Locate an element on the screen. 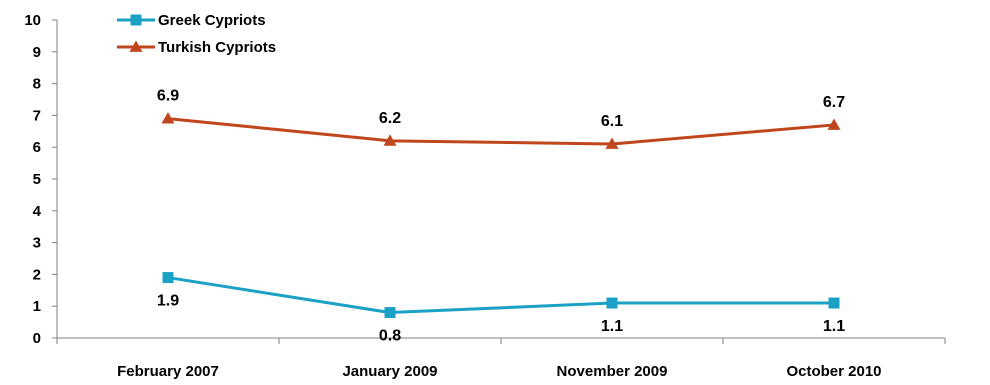 The image size is (990, 385). y-tick-label: 0 is located at coordinates (37, 338).